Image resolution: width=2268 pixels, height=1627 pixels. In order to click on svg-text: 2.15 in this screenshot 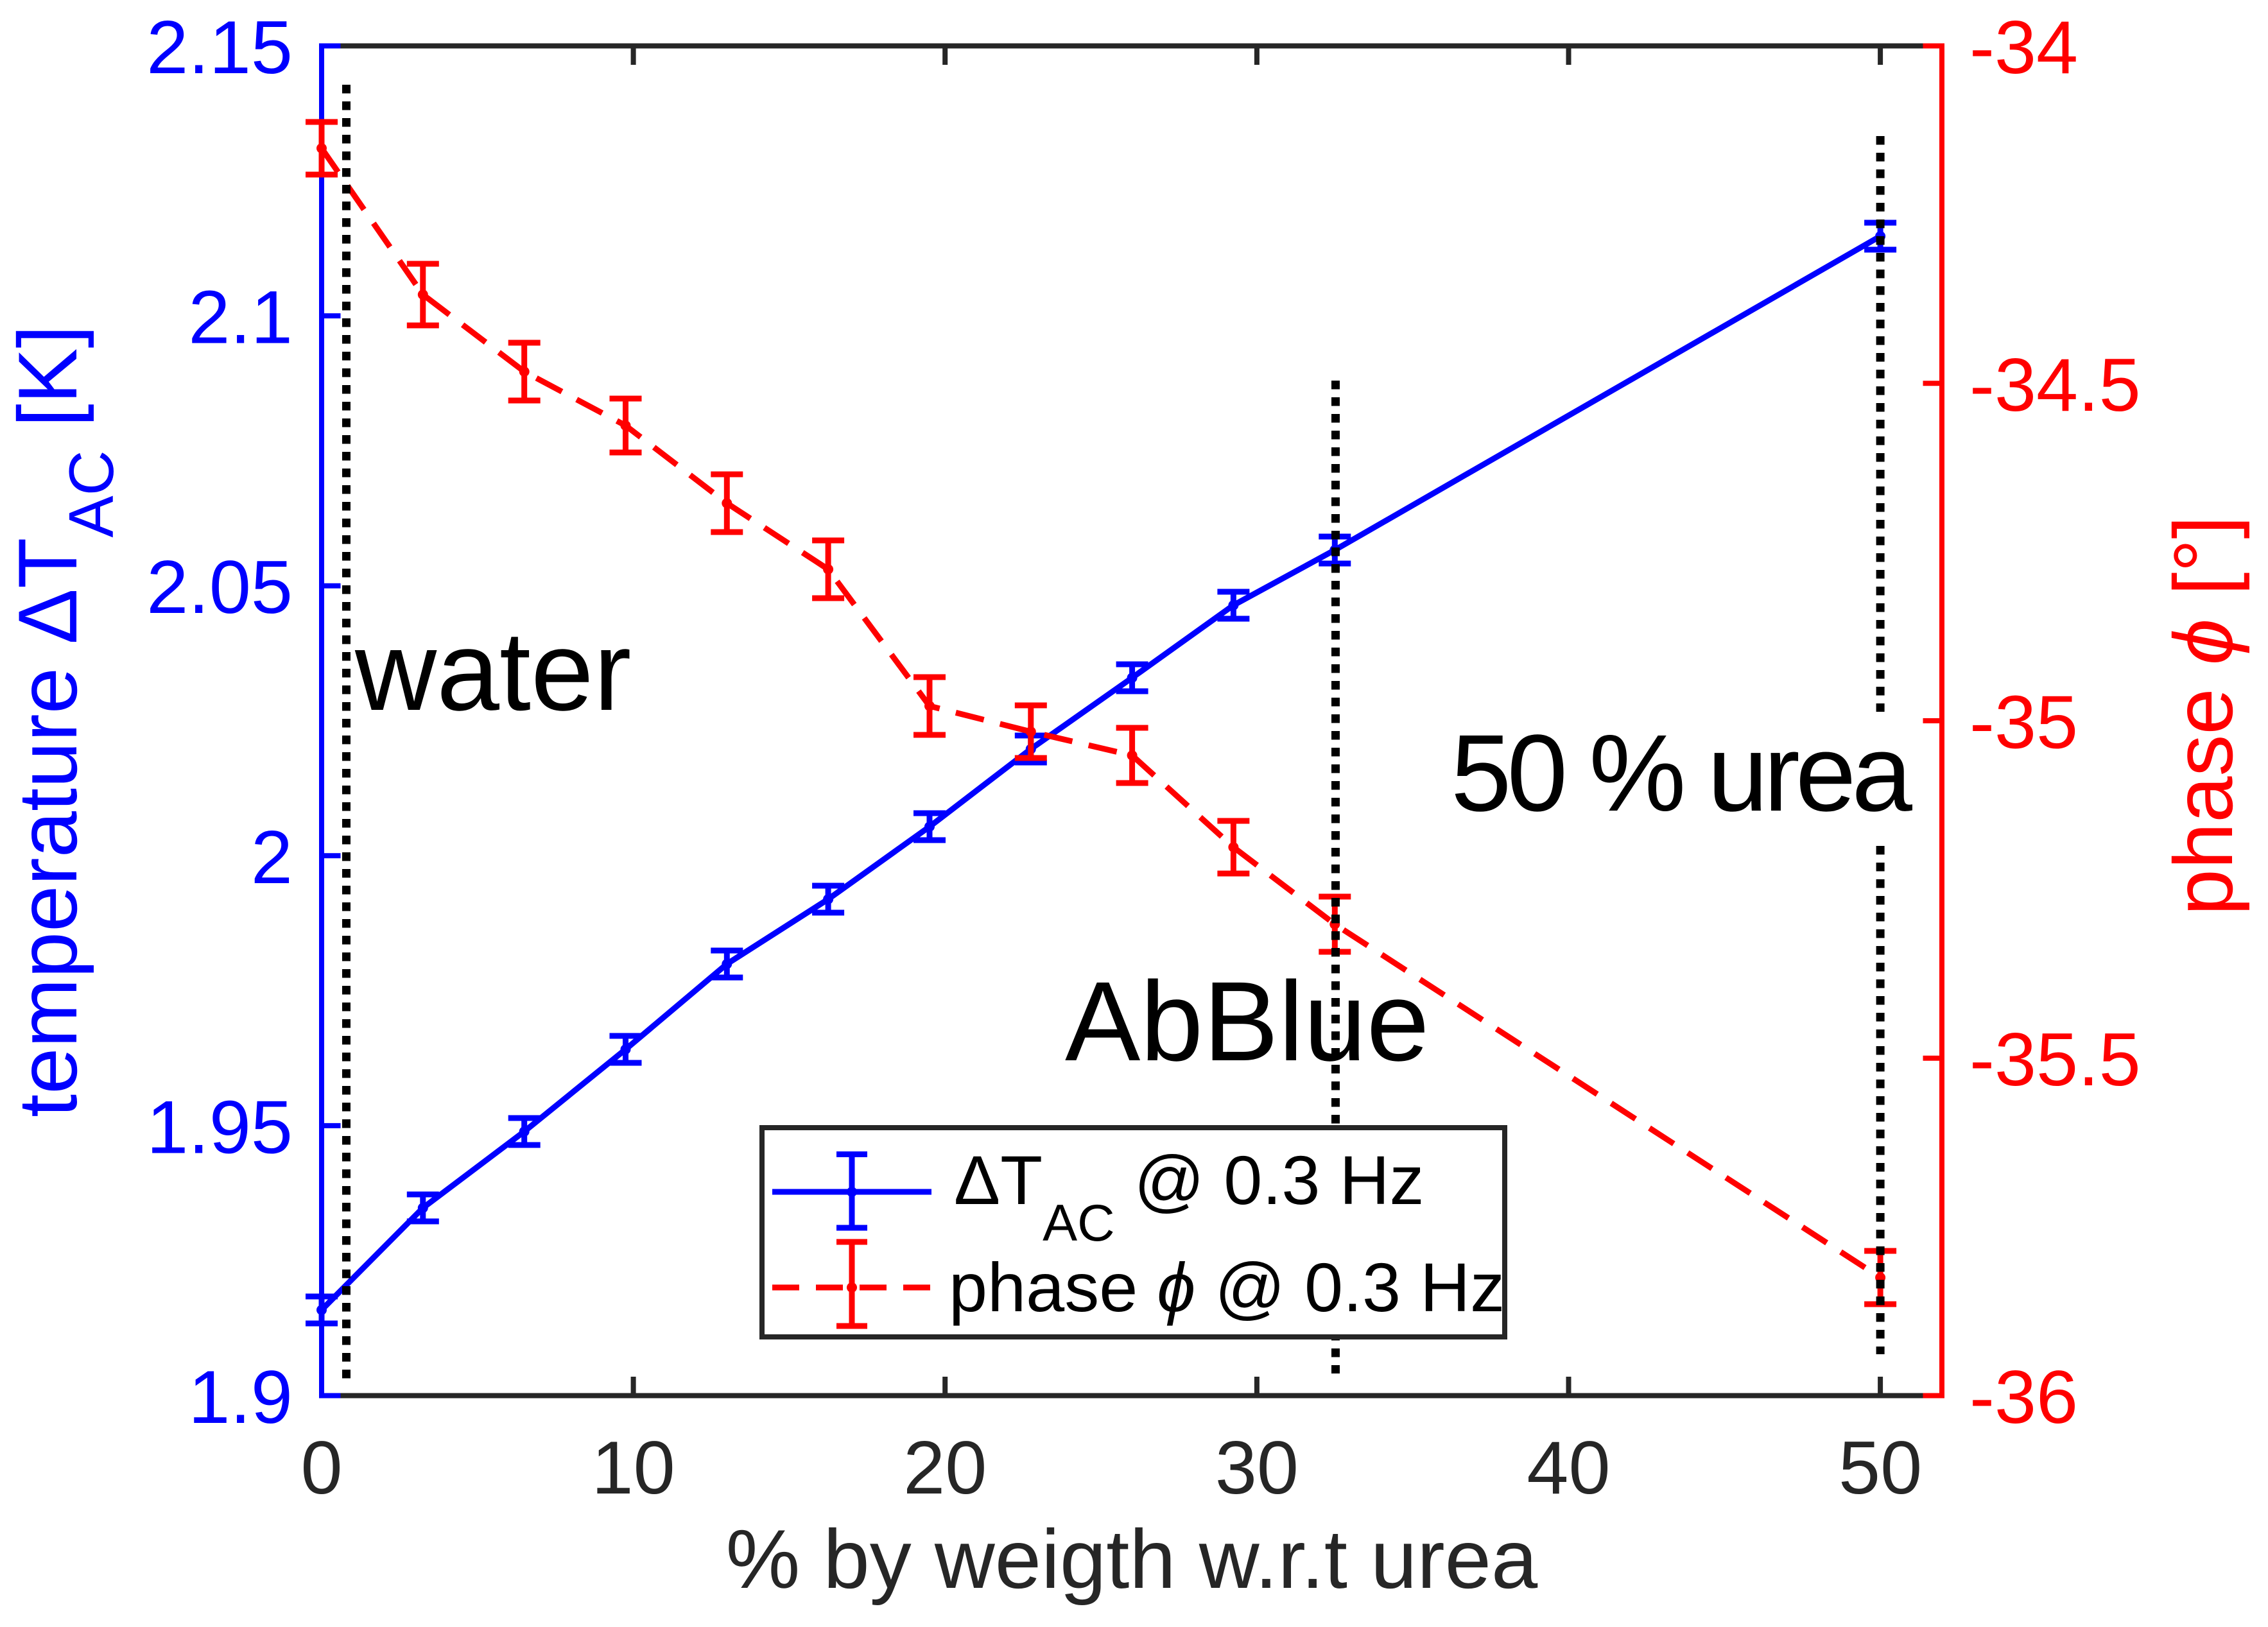, I will do `click(219, 47)`.